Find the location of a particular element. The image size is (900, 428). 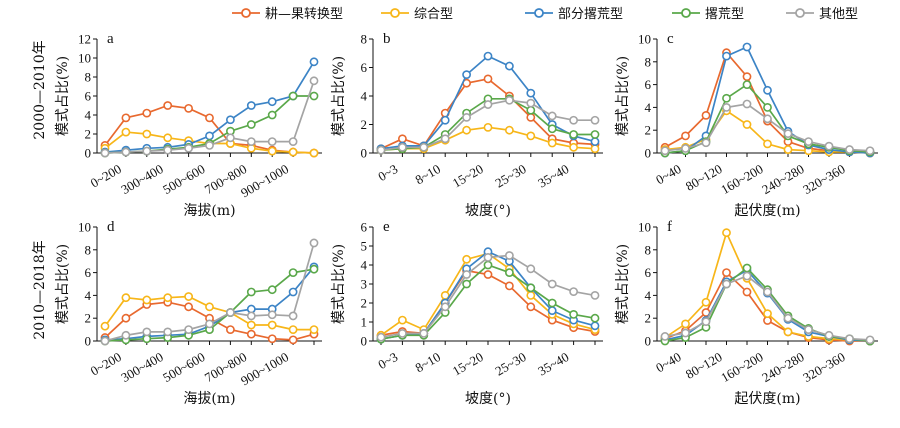

legend-label: 耕—果转换型 is located at coordinates (304, 14).